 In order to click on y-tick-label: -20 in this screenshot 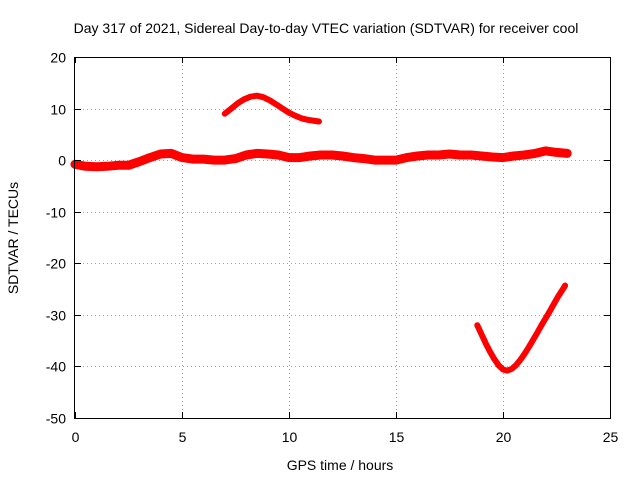, I will do `click(56, 264)`.